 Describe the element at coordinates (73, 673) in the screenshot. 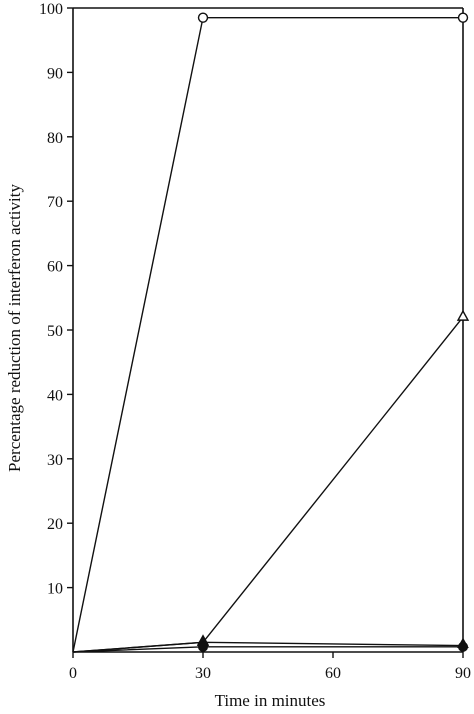

I see `x-tick-label: 0` at that location.